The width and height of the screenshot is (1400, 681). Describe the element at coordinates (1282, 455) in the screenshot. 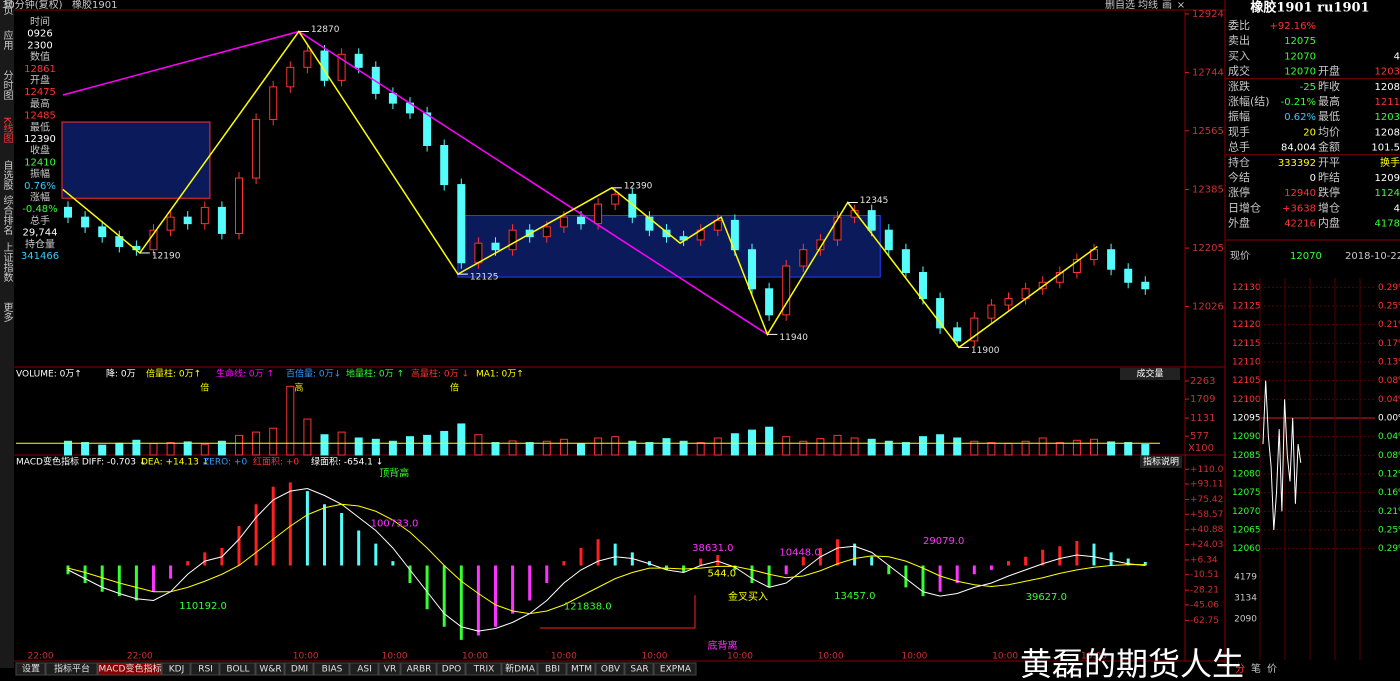

I see `minute-line` at that location.